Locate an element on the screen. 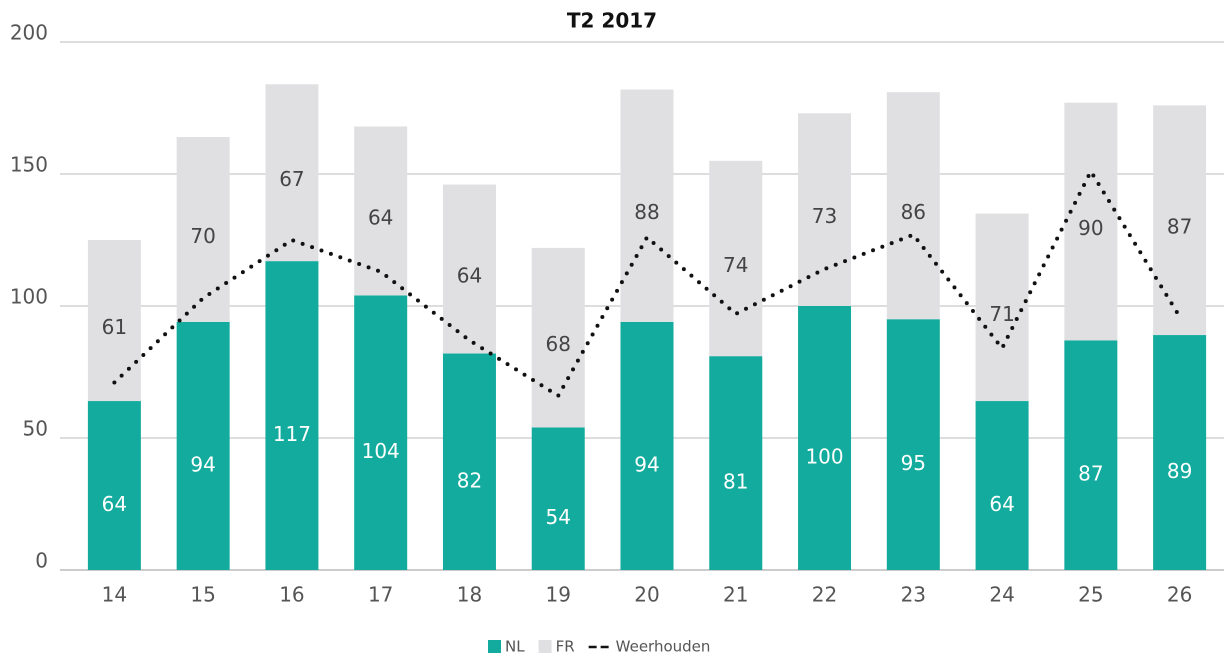 The image size is (1224, 662). data-label: 54 is located at coordinates (558, 517).